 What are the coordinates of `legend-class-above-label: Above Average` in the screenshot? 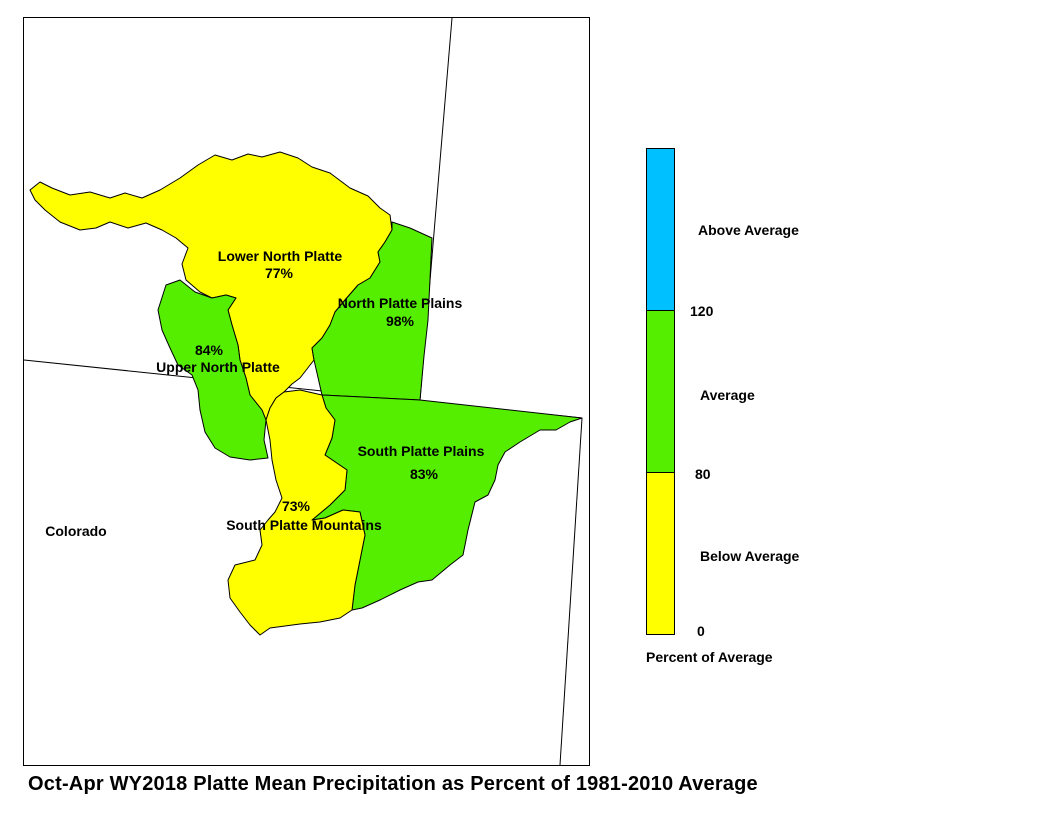 It's located at (748, 230).